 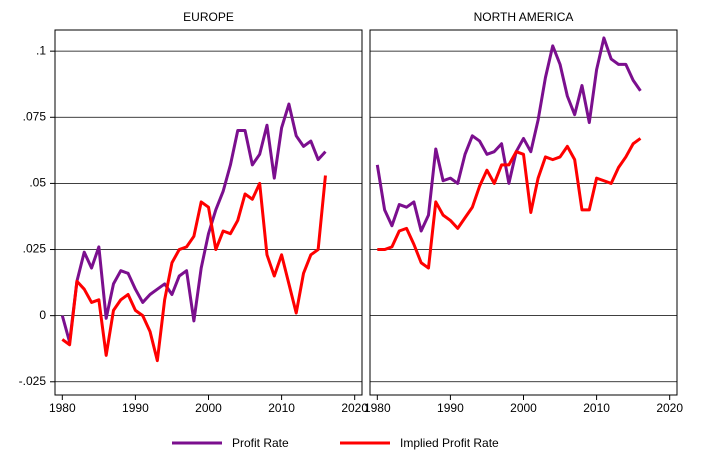 I want to click on legend-label: Profit Rate, so click(x=260, y=443).